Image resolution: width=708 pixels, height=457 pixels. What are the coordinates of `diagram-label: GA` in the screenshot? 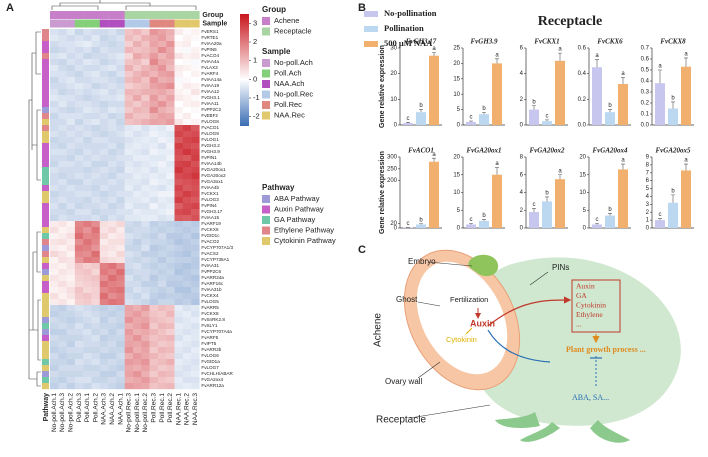 It's located at (581, 295).